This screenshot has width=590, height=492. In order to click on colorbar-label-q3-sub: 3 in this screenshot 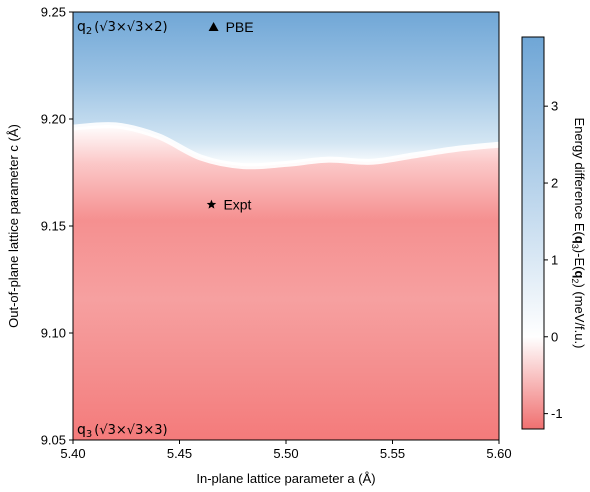, I will do `click(575, 246)`.